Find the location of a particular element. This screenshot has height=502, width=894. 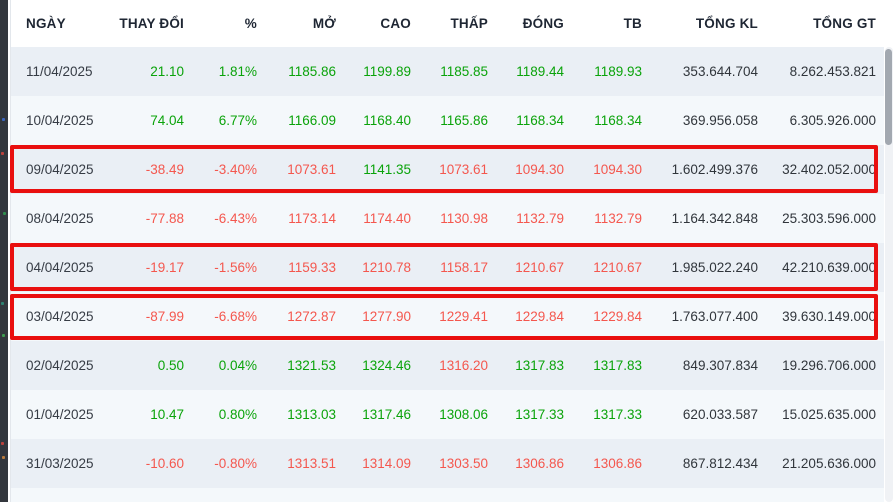

low-cell: 1165.86 is located at coordinates (464, 120).